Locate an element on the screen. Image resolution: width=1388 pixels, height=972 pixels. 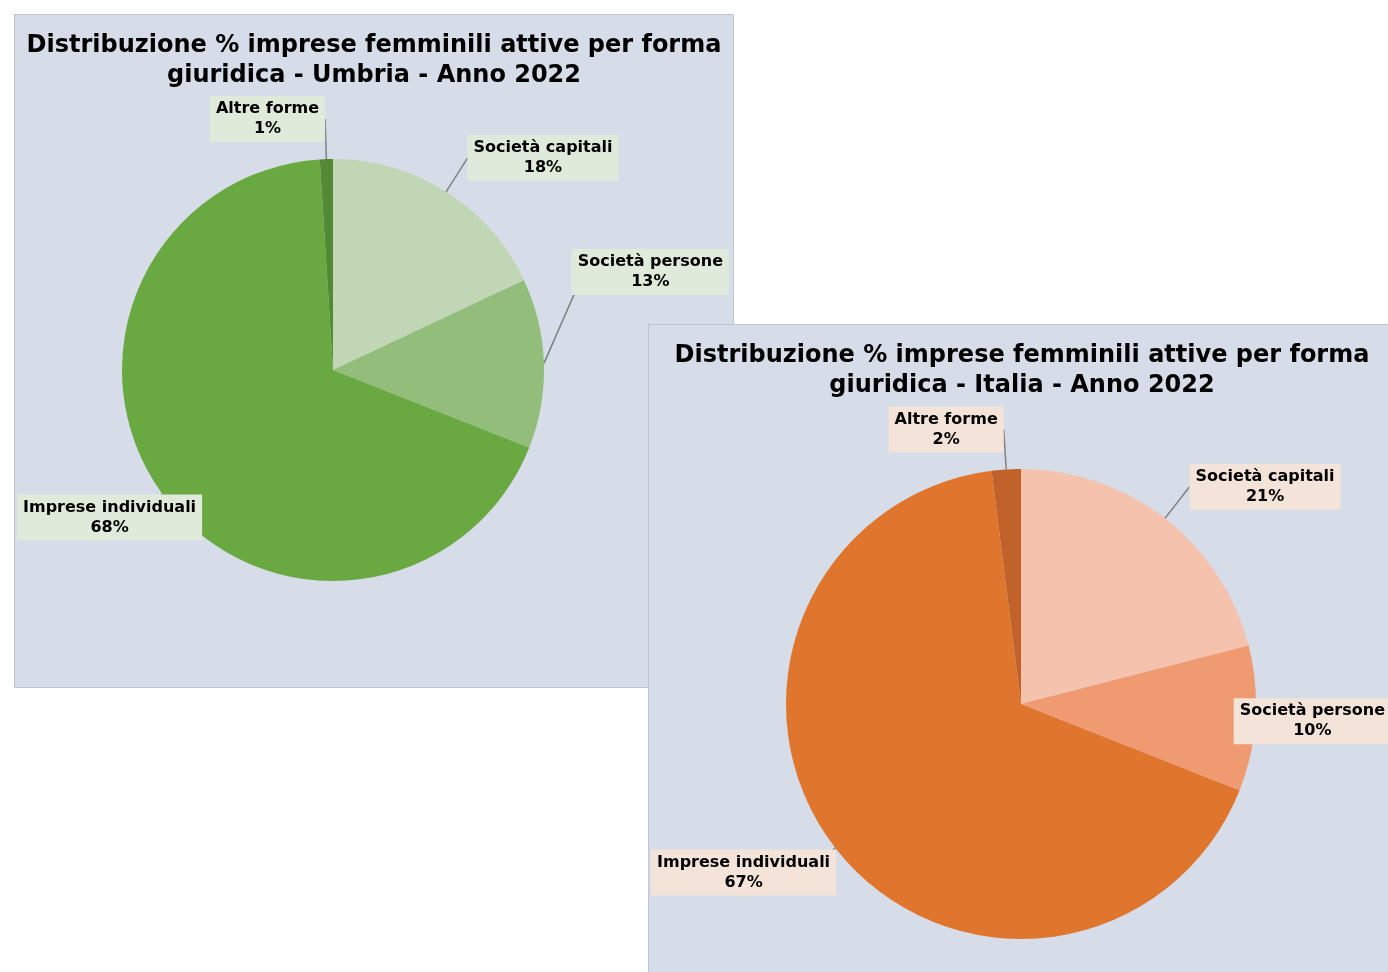
data-label: 18% is located at coordinates (543, 167).